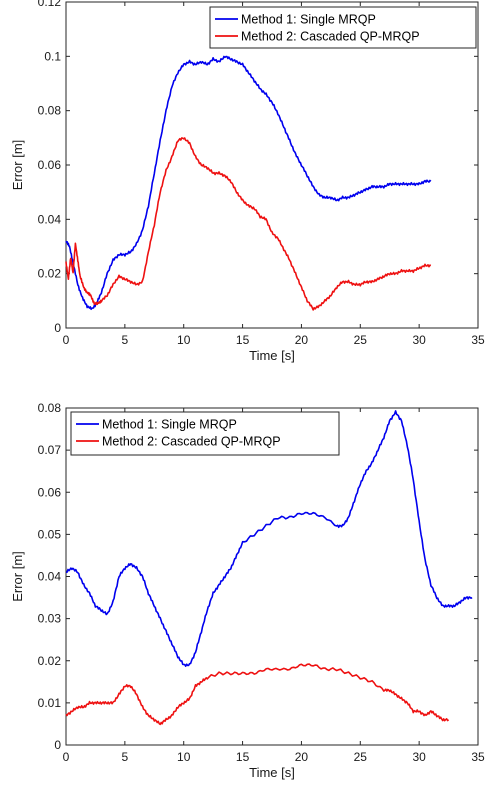 The image size is (490, 793). What do you see at coordinates (52, 56) in the screenshot?
I see `y-tick-label: 0.1` at bounding box center [52, 56].